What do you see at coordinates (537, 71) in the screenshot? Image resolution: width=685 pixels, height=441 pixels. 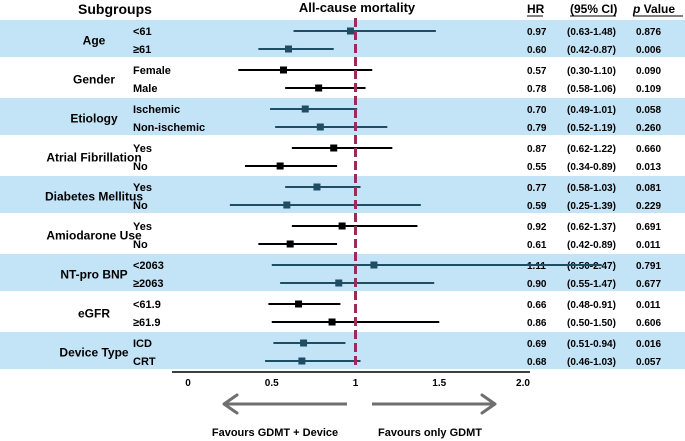 I see `hr-value: 0.57` at bounding box center [537, 71].